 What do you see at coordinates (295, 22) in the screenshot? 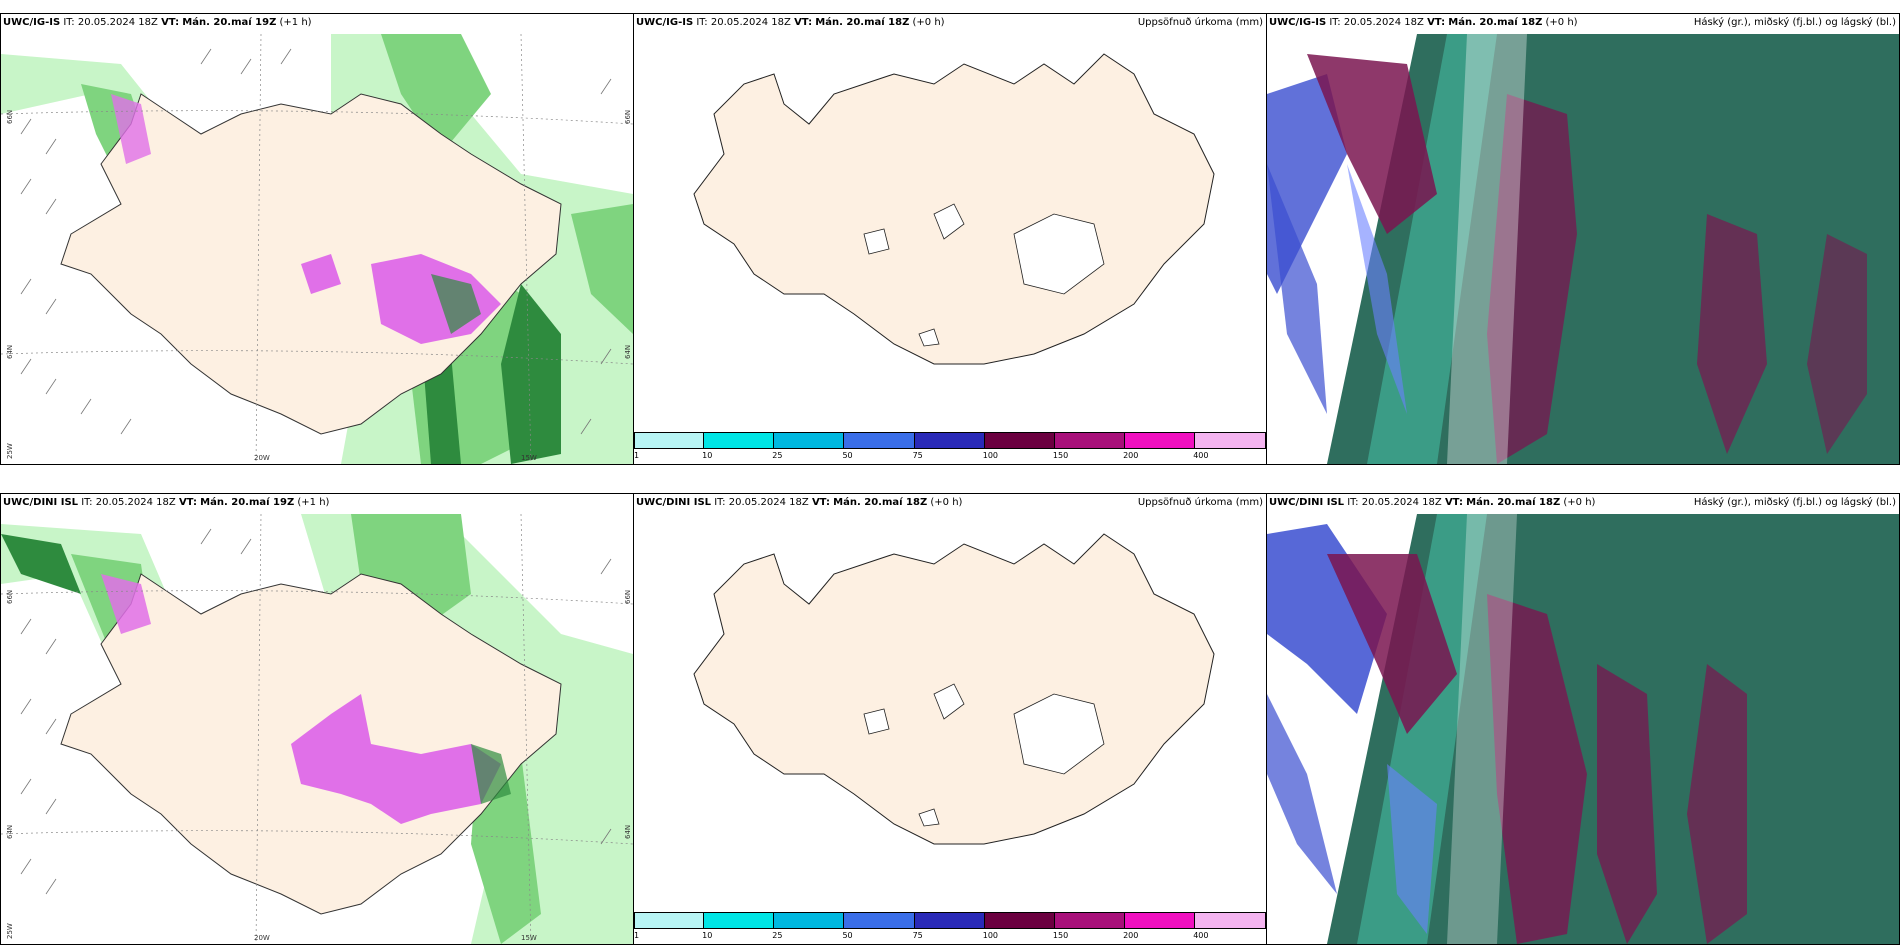
I see `offset: (+1 h)` at bounding box center [295, 22].